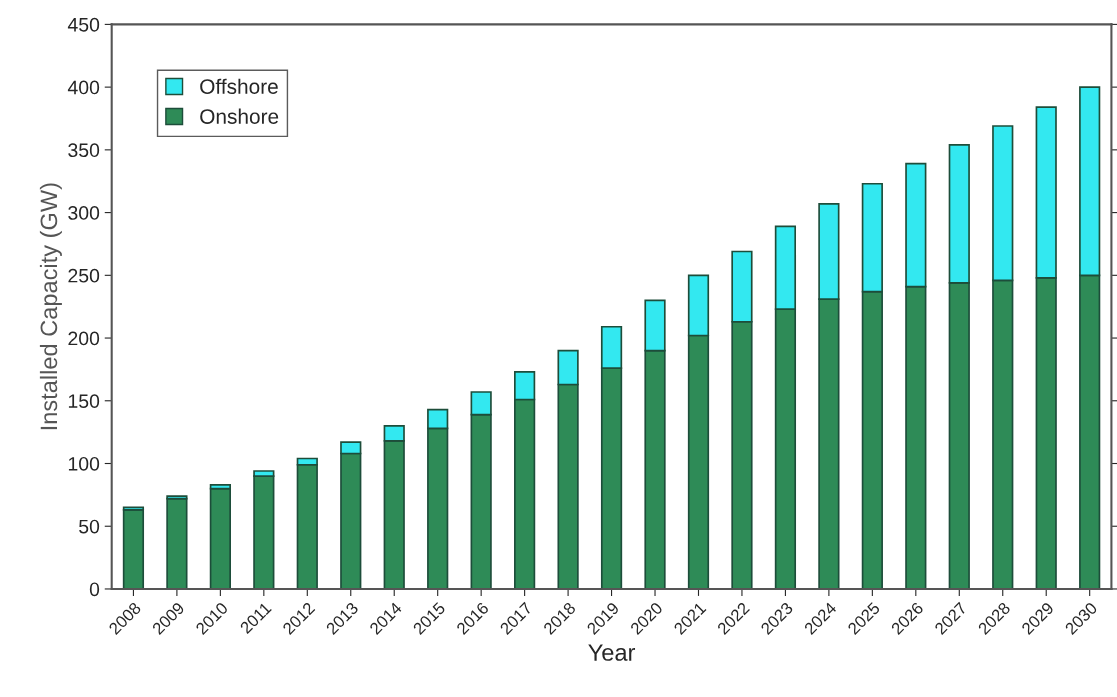  What do you see at coordinates (239, 86) in the screenshot?
I see `legend-label: Offshore` at bounding box center [239, 86].